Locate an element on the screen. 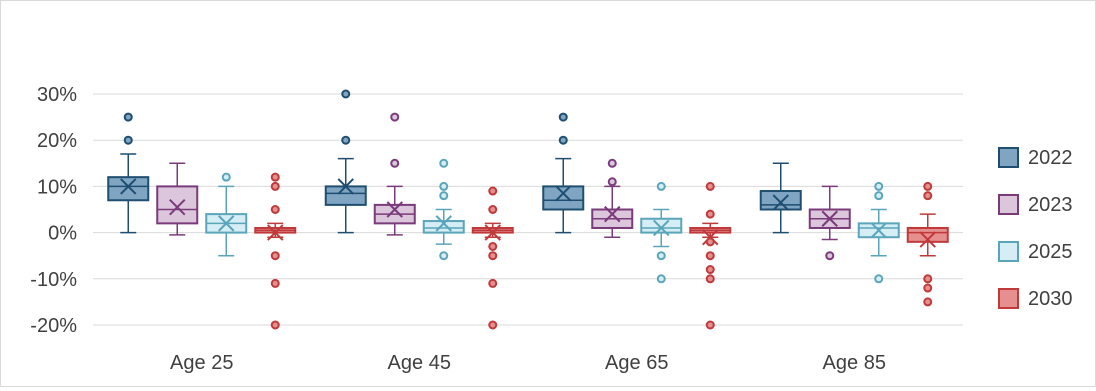 This screenshot has height=391, width=1096. legend-swatch is located at coordinates (1008, 204).